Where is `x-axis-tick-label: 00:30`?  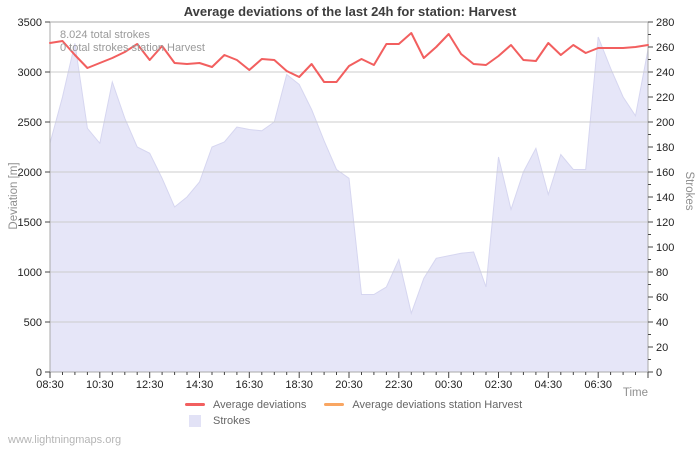 x-axis-tick-label: 00:30 is located at coordinates (449, 385).